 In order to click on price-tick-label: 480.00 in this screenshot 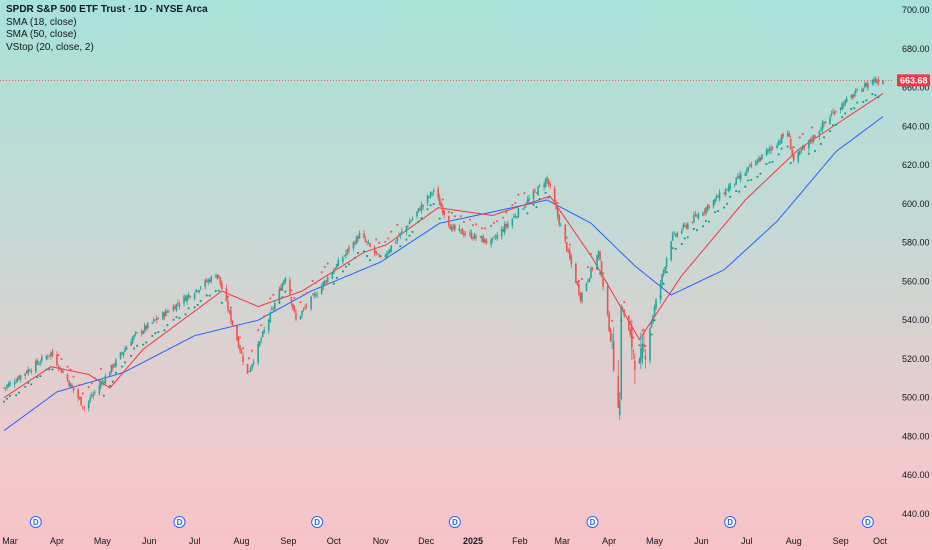, I will do `click(916, 436)`.